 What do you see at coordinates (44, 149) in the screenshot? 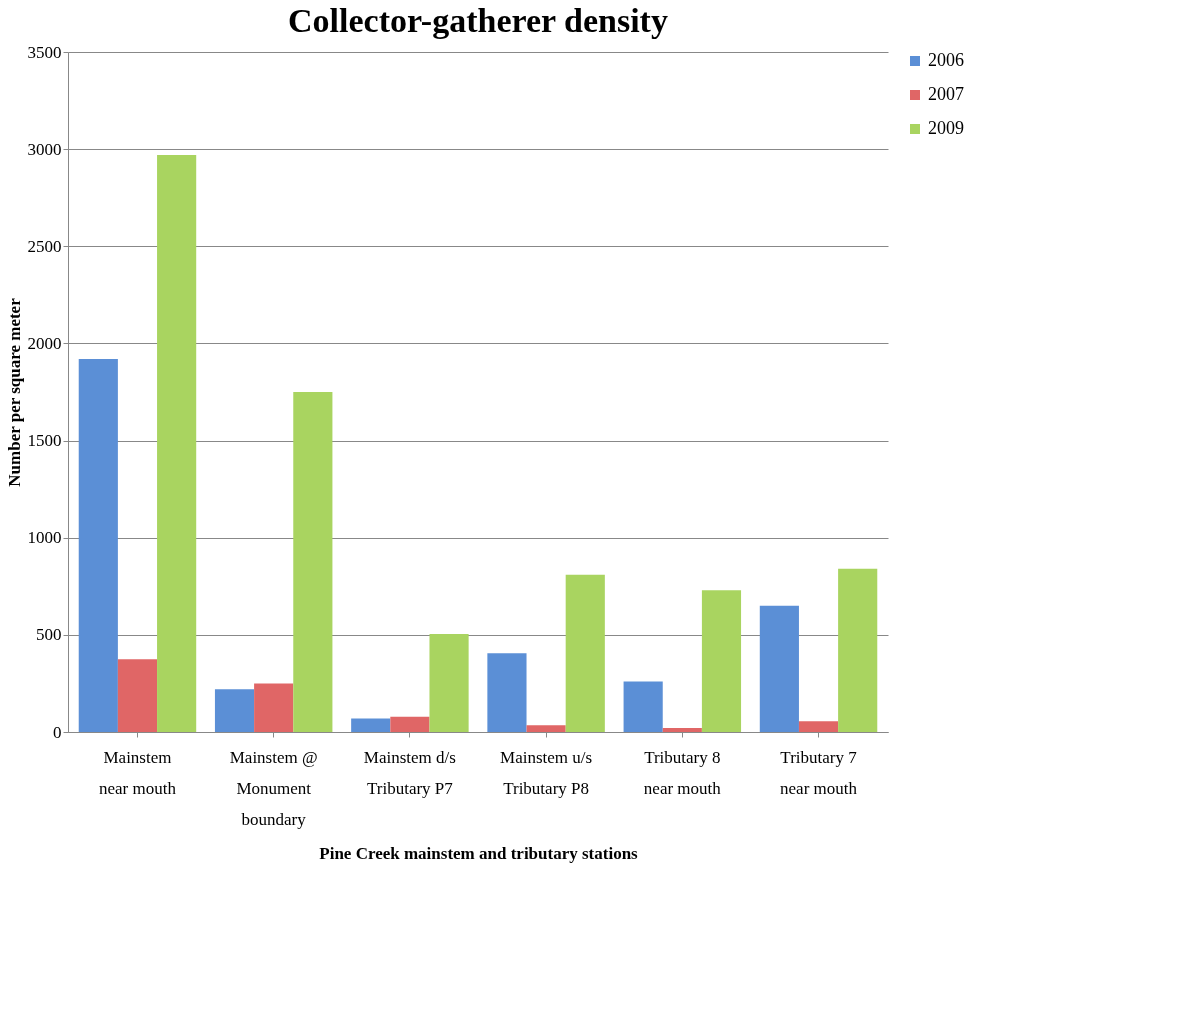
I see `y-tick-label: 3000` at bounding box center [44, 149].